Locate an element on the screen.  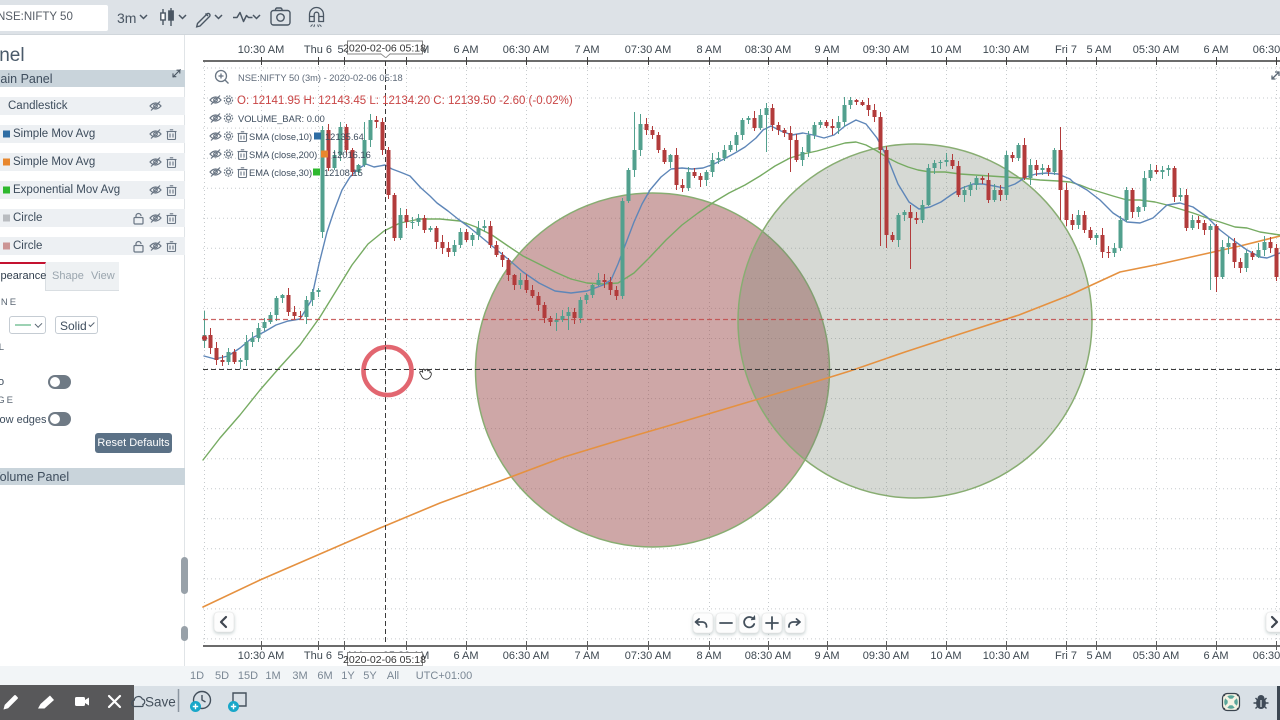
svg-text:O: 12141.95 H: 12143.45 L: 121: O: 12141.95 H: 12143.45 L: 12134.20 C is located at coordinates (405, 101).